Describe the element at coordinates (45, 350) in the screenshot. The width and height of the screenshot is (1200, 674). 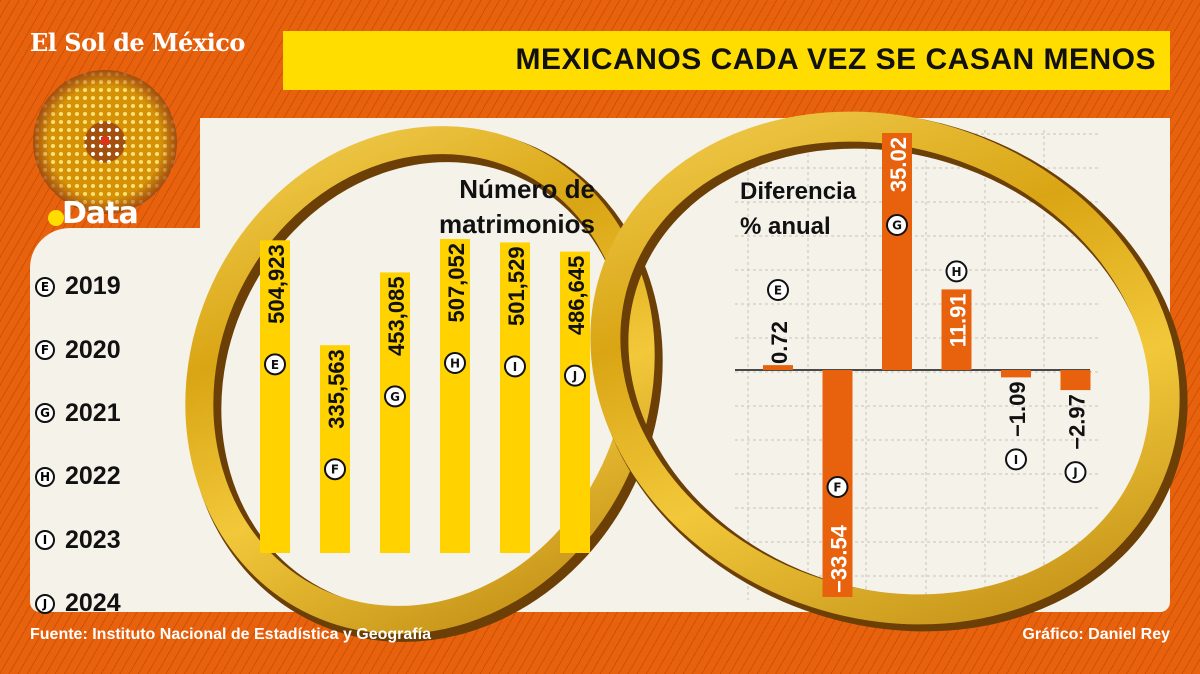
I see `legend-badge: F` at that location.